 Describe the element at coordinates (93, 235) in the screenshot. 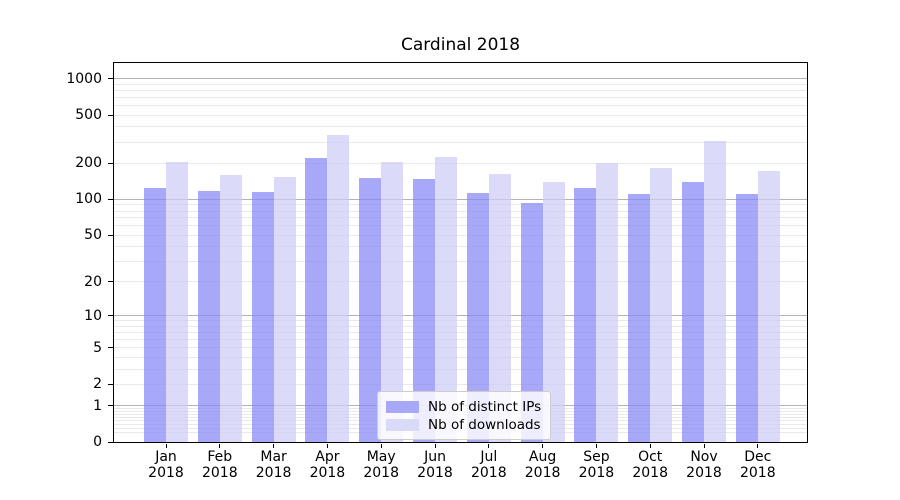

I see `y-tick-label: 50` at that location.